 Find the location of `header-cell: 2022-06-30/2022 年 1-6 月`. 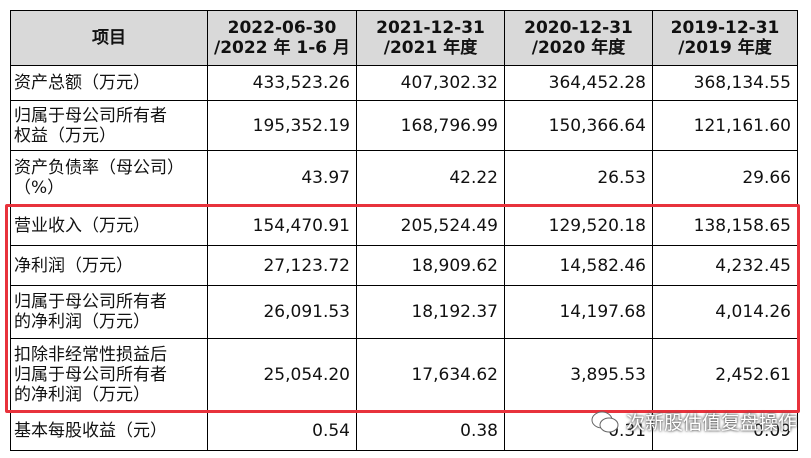

header-cell: 2022-06-30/2022 年 1-6 月 is located at coordinates (282, 38).